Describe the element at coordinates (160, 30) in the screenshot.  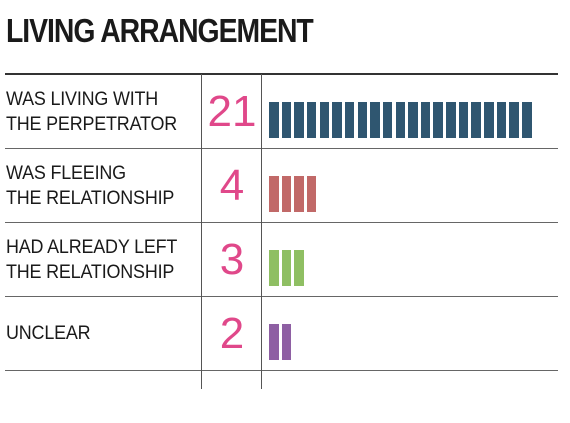
I see `chart-title: LIVING ARRANGEMENT` at that location.